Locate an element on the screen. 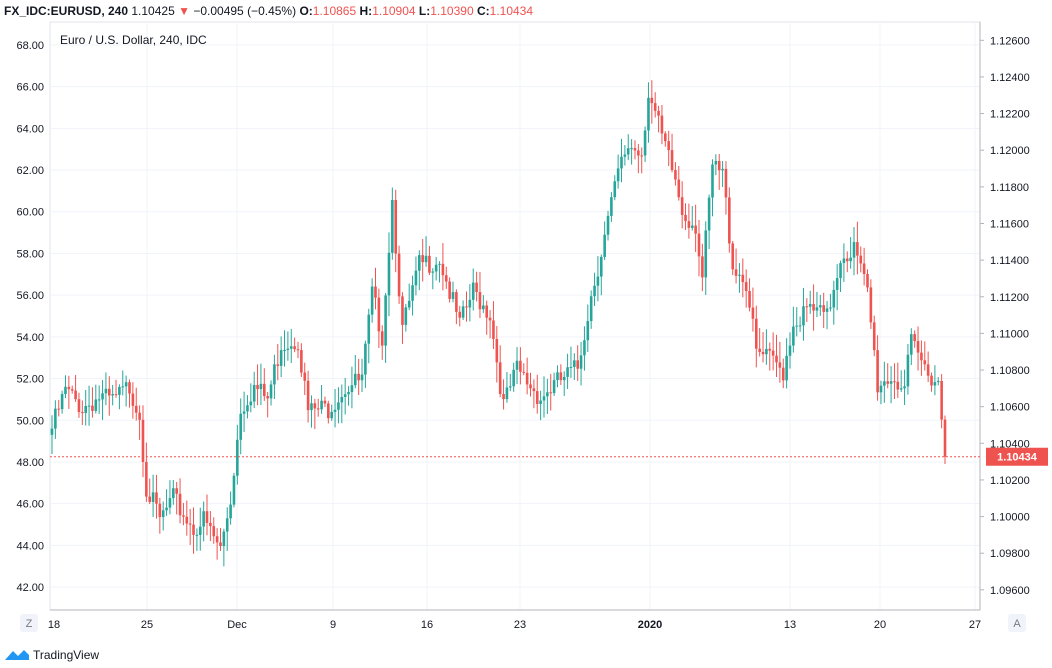 Image resolution: width=1052 pixels, height=668 pixels. left-tick-label: 60.00 is located at coordinates (30, 213).